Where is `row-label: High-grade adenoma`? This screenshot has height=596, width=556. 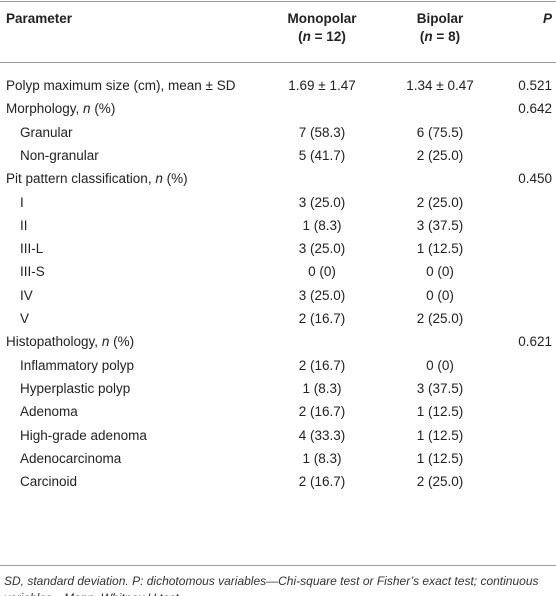
row-label: High-grade adenoma is located at coordinates (83, 436).